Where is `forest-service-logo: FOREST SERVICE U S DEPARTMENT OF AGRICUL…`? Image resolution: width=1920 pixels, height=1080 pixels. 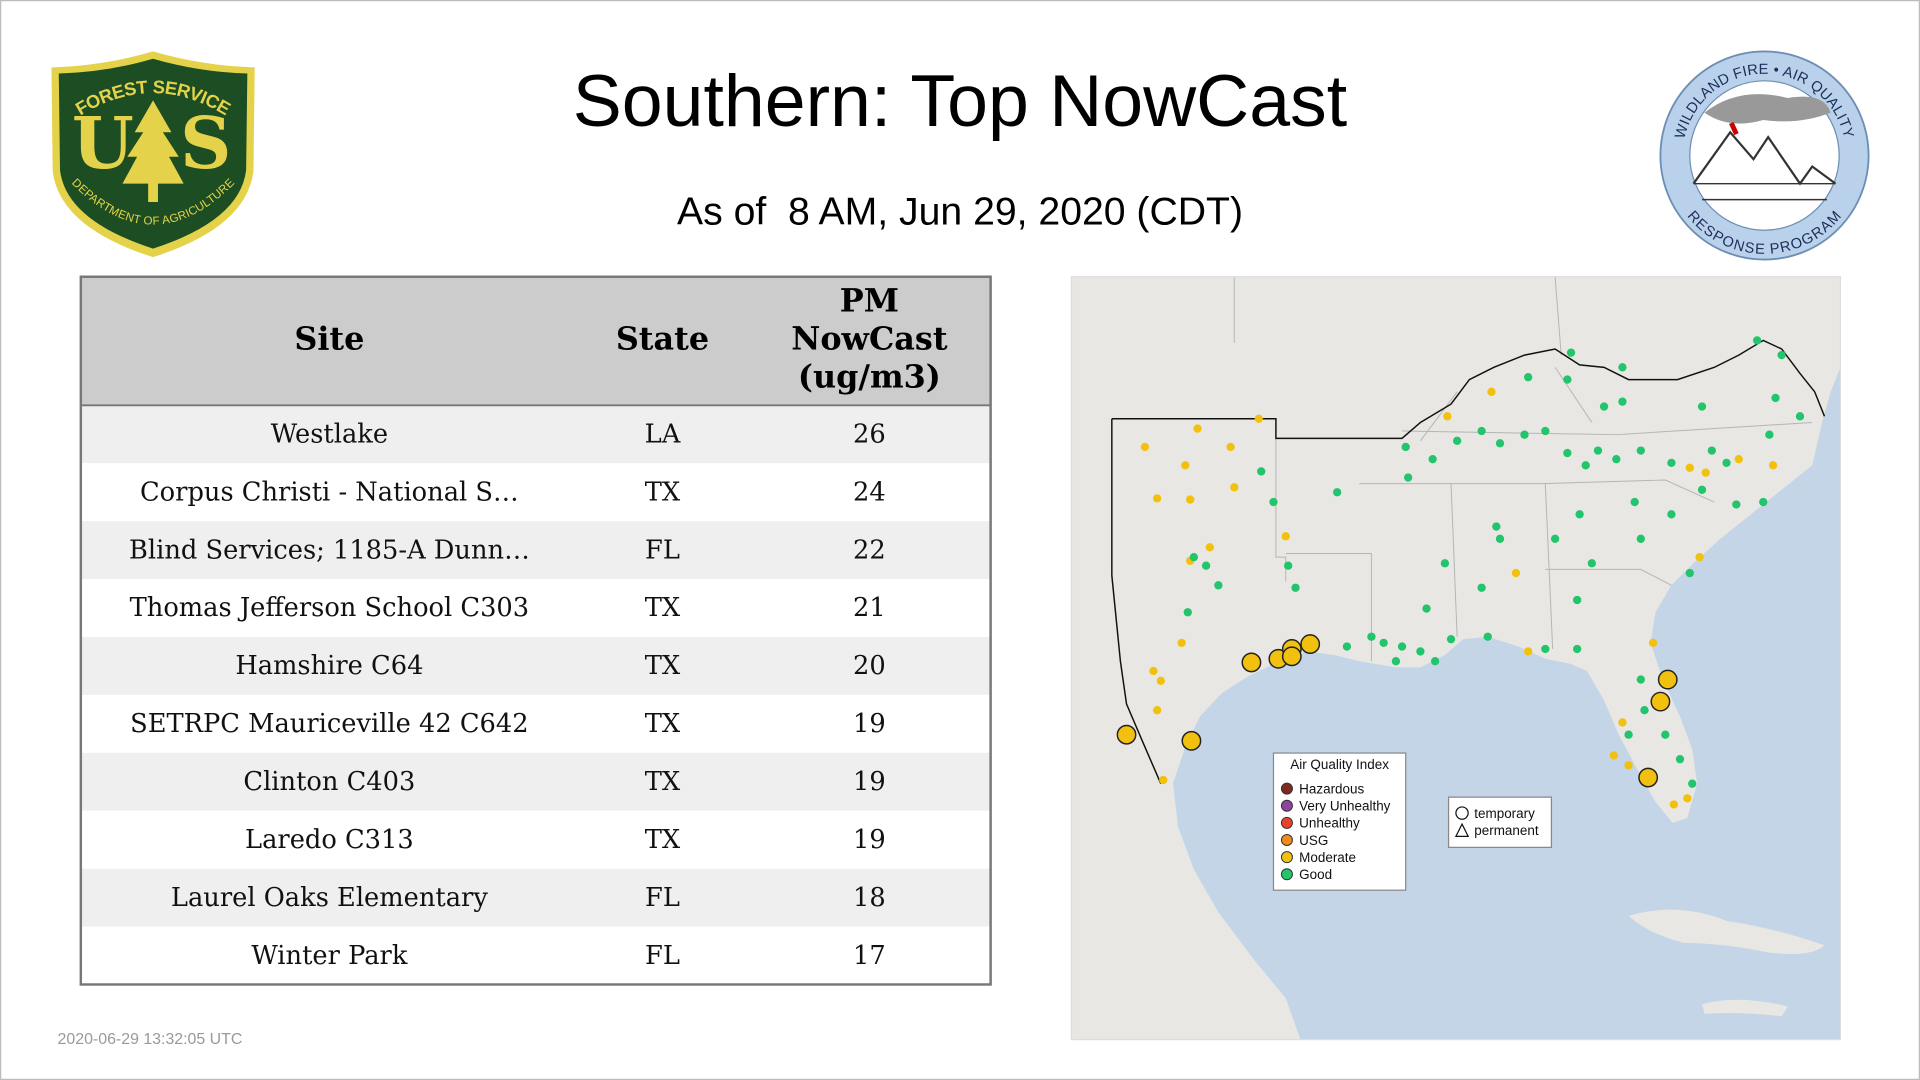
forest-service-logo: FOREST SERVICE U S DEPARTMENT OF AGRICUL… is located at coordinates (153, 154).